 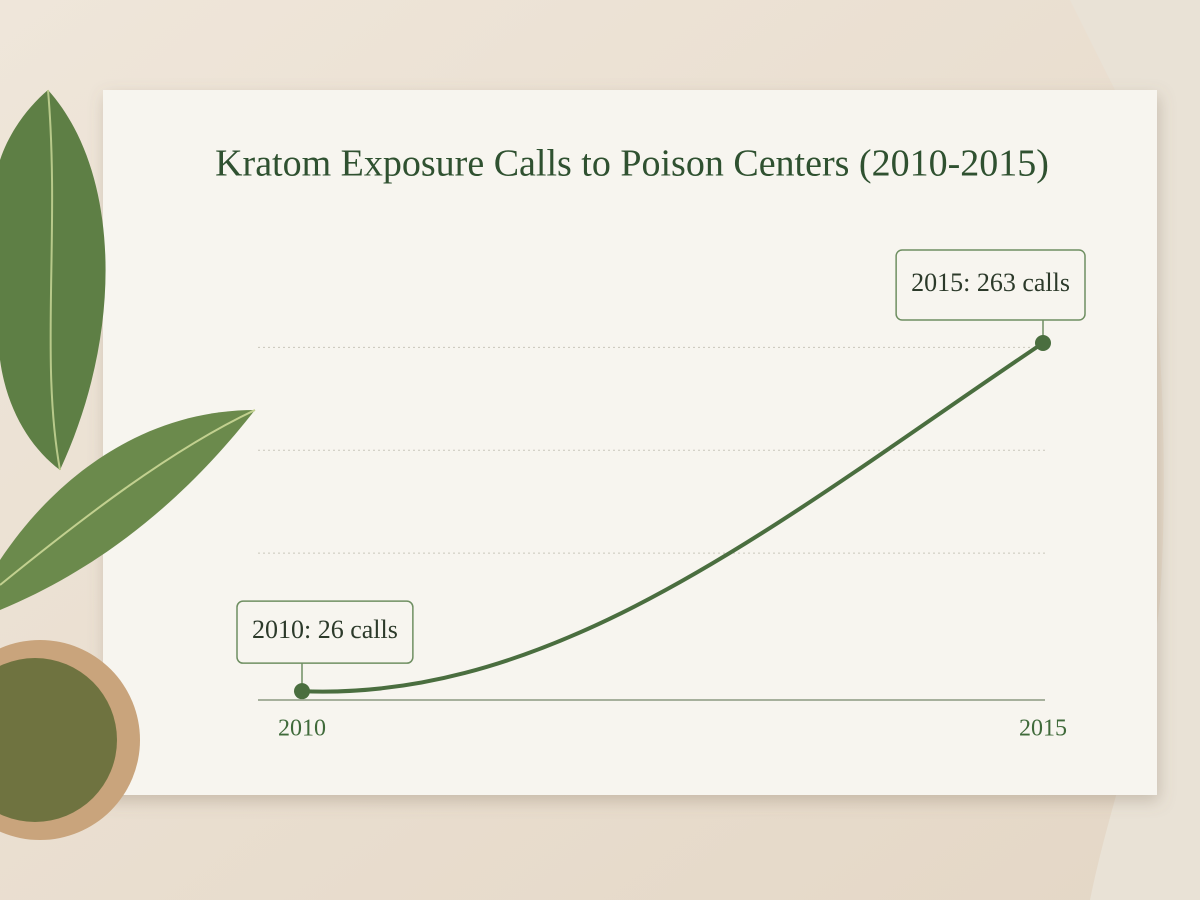 I want to click on cloth, so click(x=1135, y=450).